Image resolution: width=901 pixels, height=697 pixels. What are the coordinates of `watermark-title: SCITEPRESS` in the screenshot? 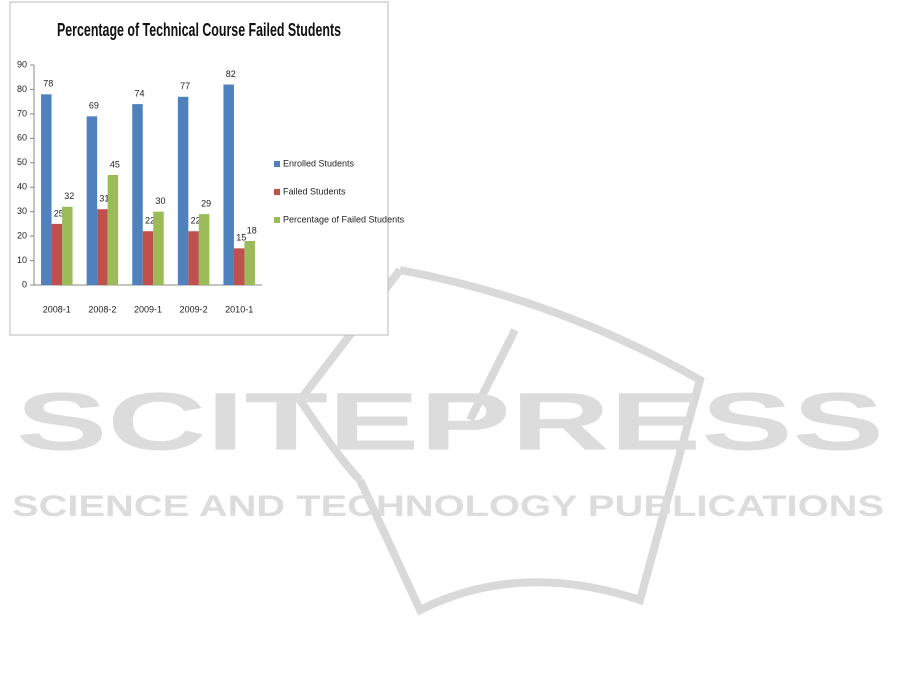 It's located at (450, 422).